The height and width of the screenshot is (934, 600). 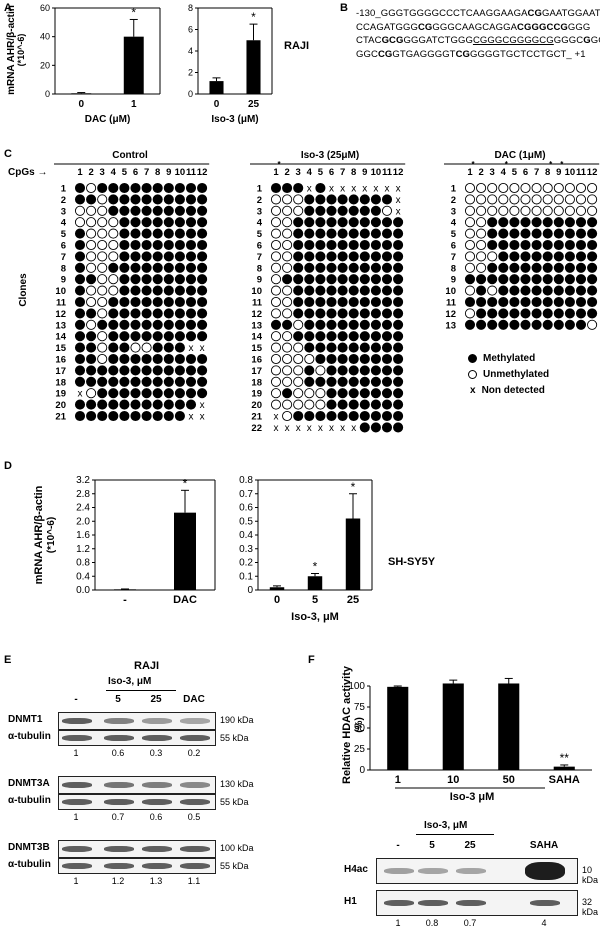 I want to click on y-tick-label: 1.2, so click(x=83, y=549).